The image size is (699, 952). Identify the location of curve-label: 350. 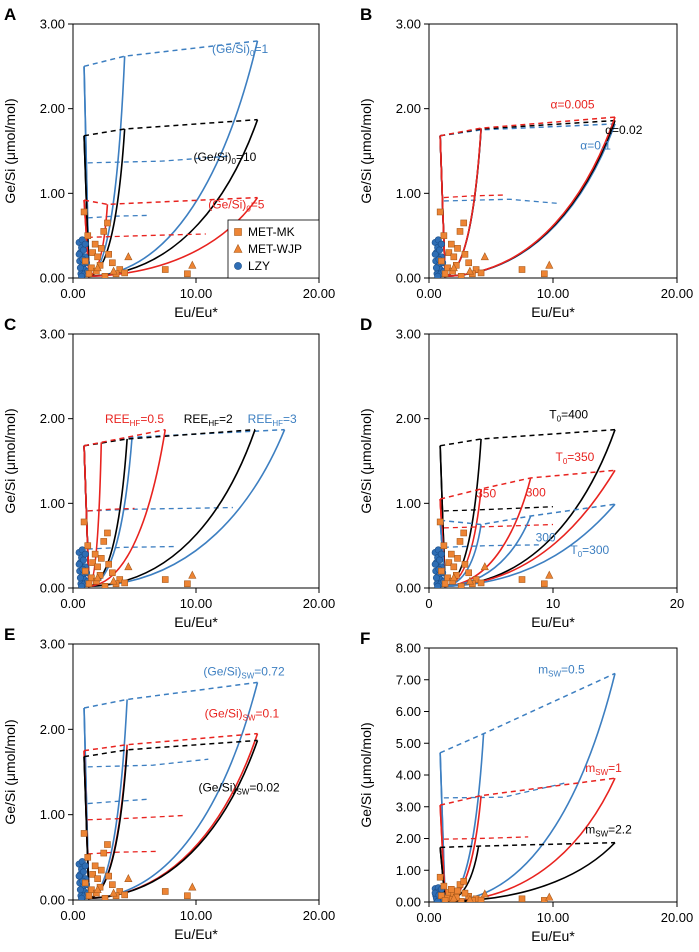
(486, 493).